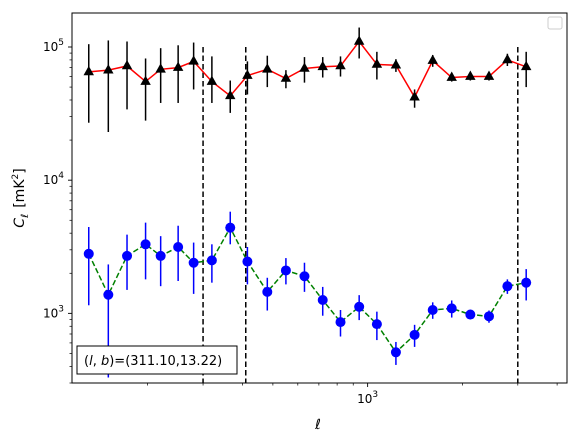  Describe the element at coordinates (97, 361) in the screenshot. I see `annotation-part: ,` at that location.